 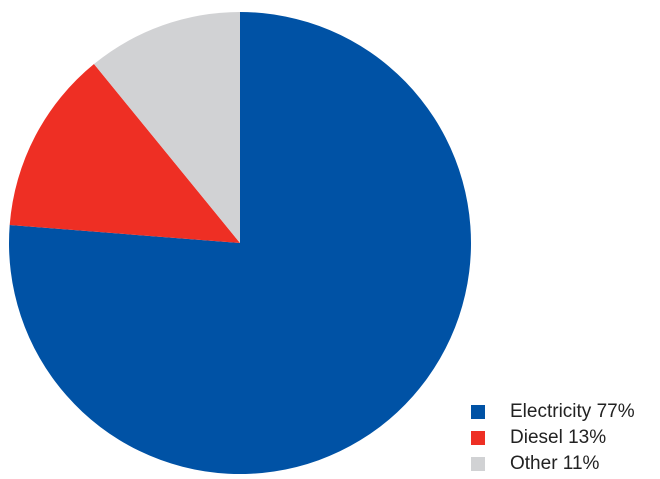 I want to click on legend-swatch-other, so click(x=478, y=464).